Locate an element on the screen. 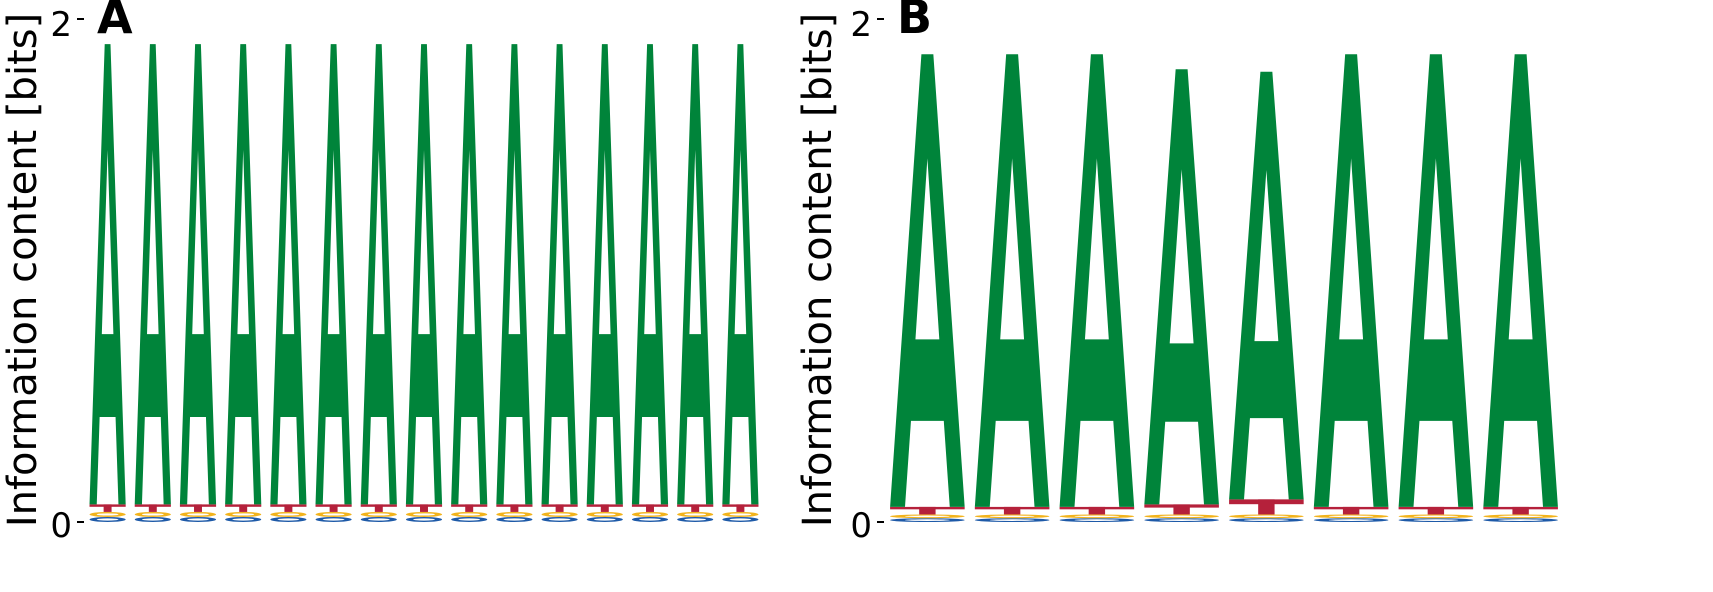 This screenshot has width=1713, height=592. panel-a-position-4-stack is located at coordinates (243, 283).